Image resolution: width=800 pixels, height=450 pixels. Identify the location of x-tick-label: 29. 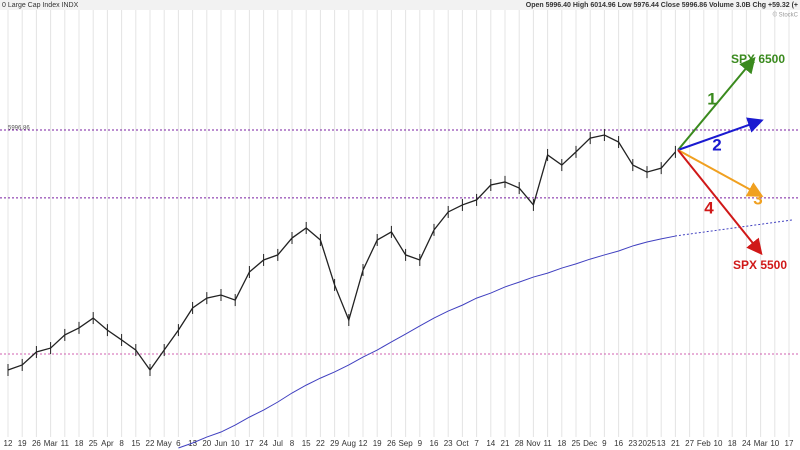
(334, 443).